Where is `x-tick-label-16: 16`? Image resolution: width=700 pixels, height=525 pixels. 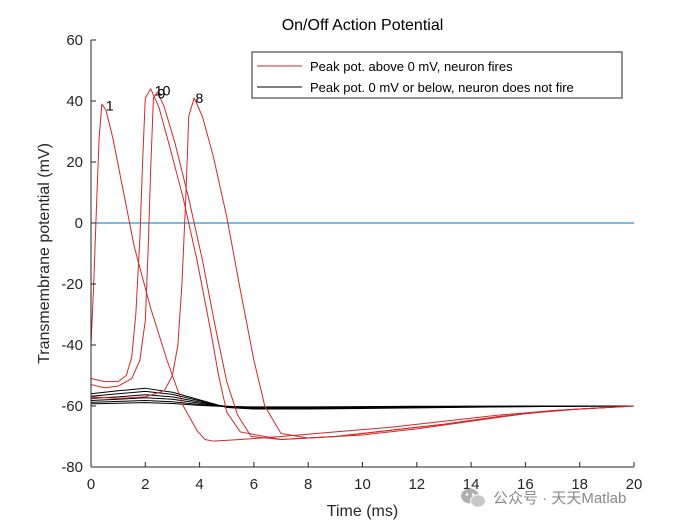
x-tick-label-16: 16 is located at coordinates (525, 484).